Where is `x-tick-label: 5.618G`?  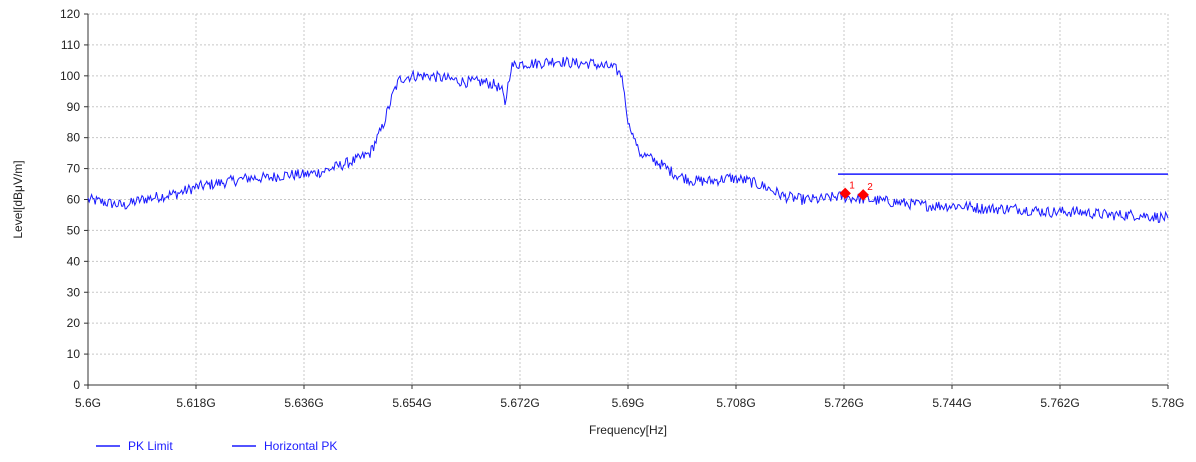
x-tick-label: 5.618G is located at coordinates (195, 403).